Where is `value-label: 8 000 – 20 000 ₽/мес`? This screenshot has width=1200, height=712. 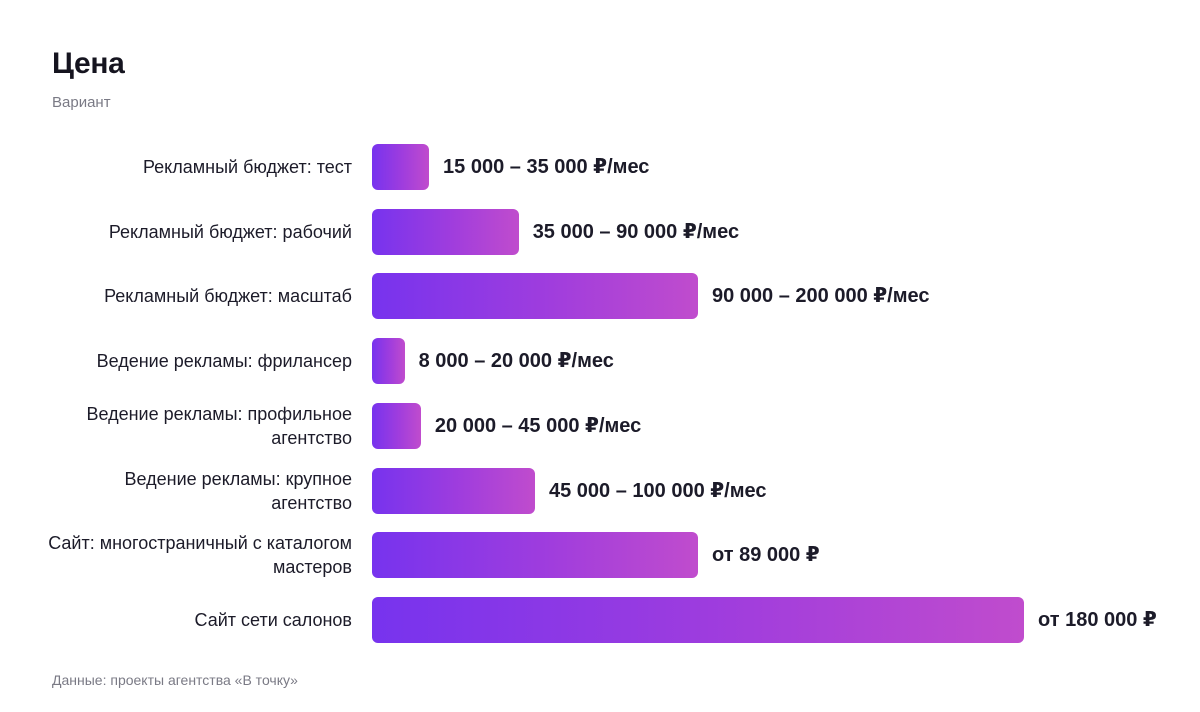
value-label: 8 000 – 20 000 ₽/мес is located at coordinates (516, 361).